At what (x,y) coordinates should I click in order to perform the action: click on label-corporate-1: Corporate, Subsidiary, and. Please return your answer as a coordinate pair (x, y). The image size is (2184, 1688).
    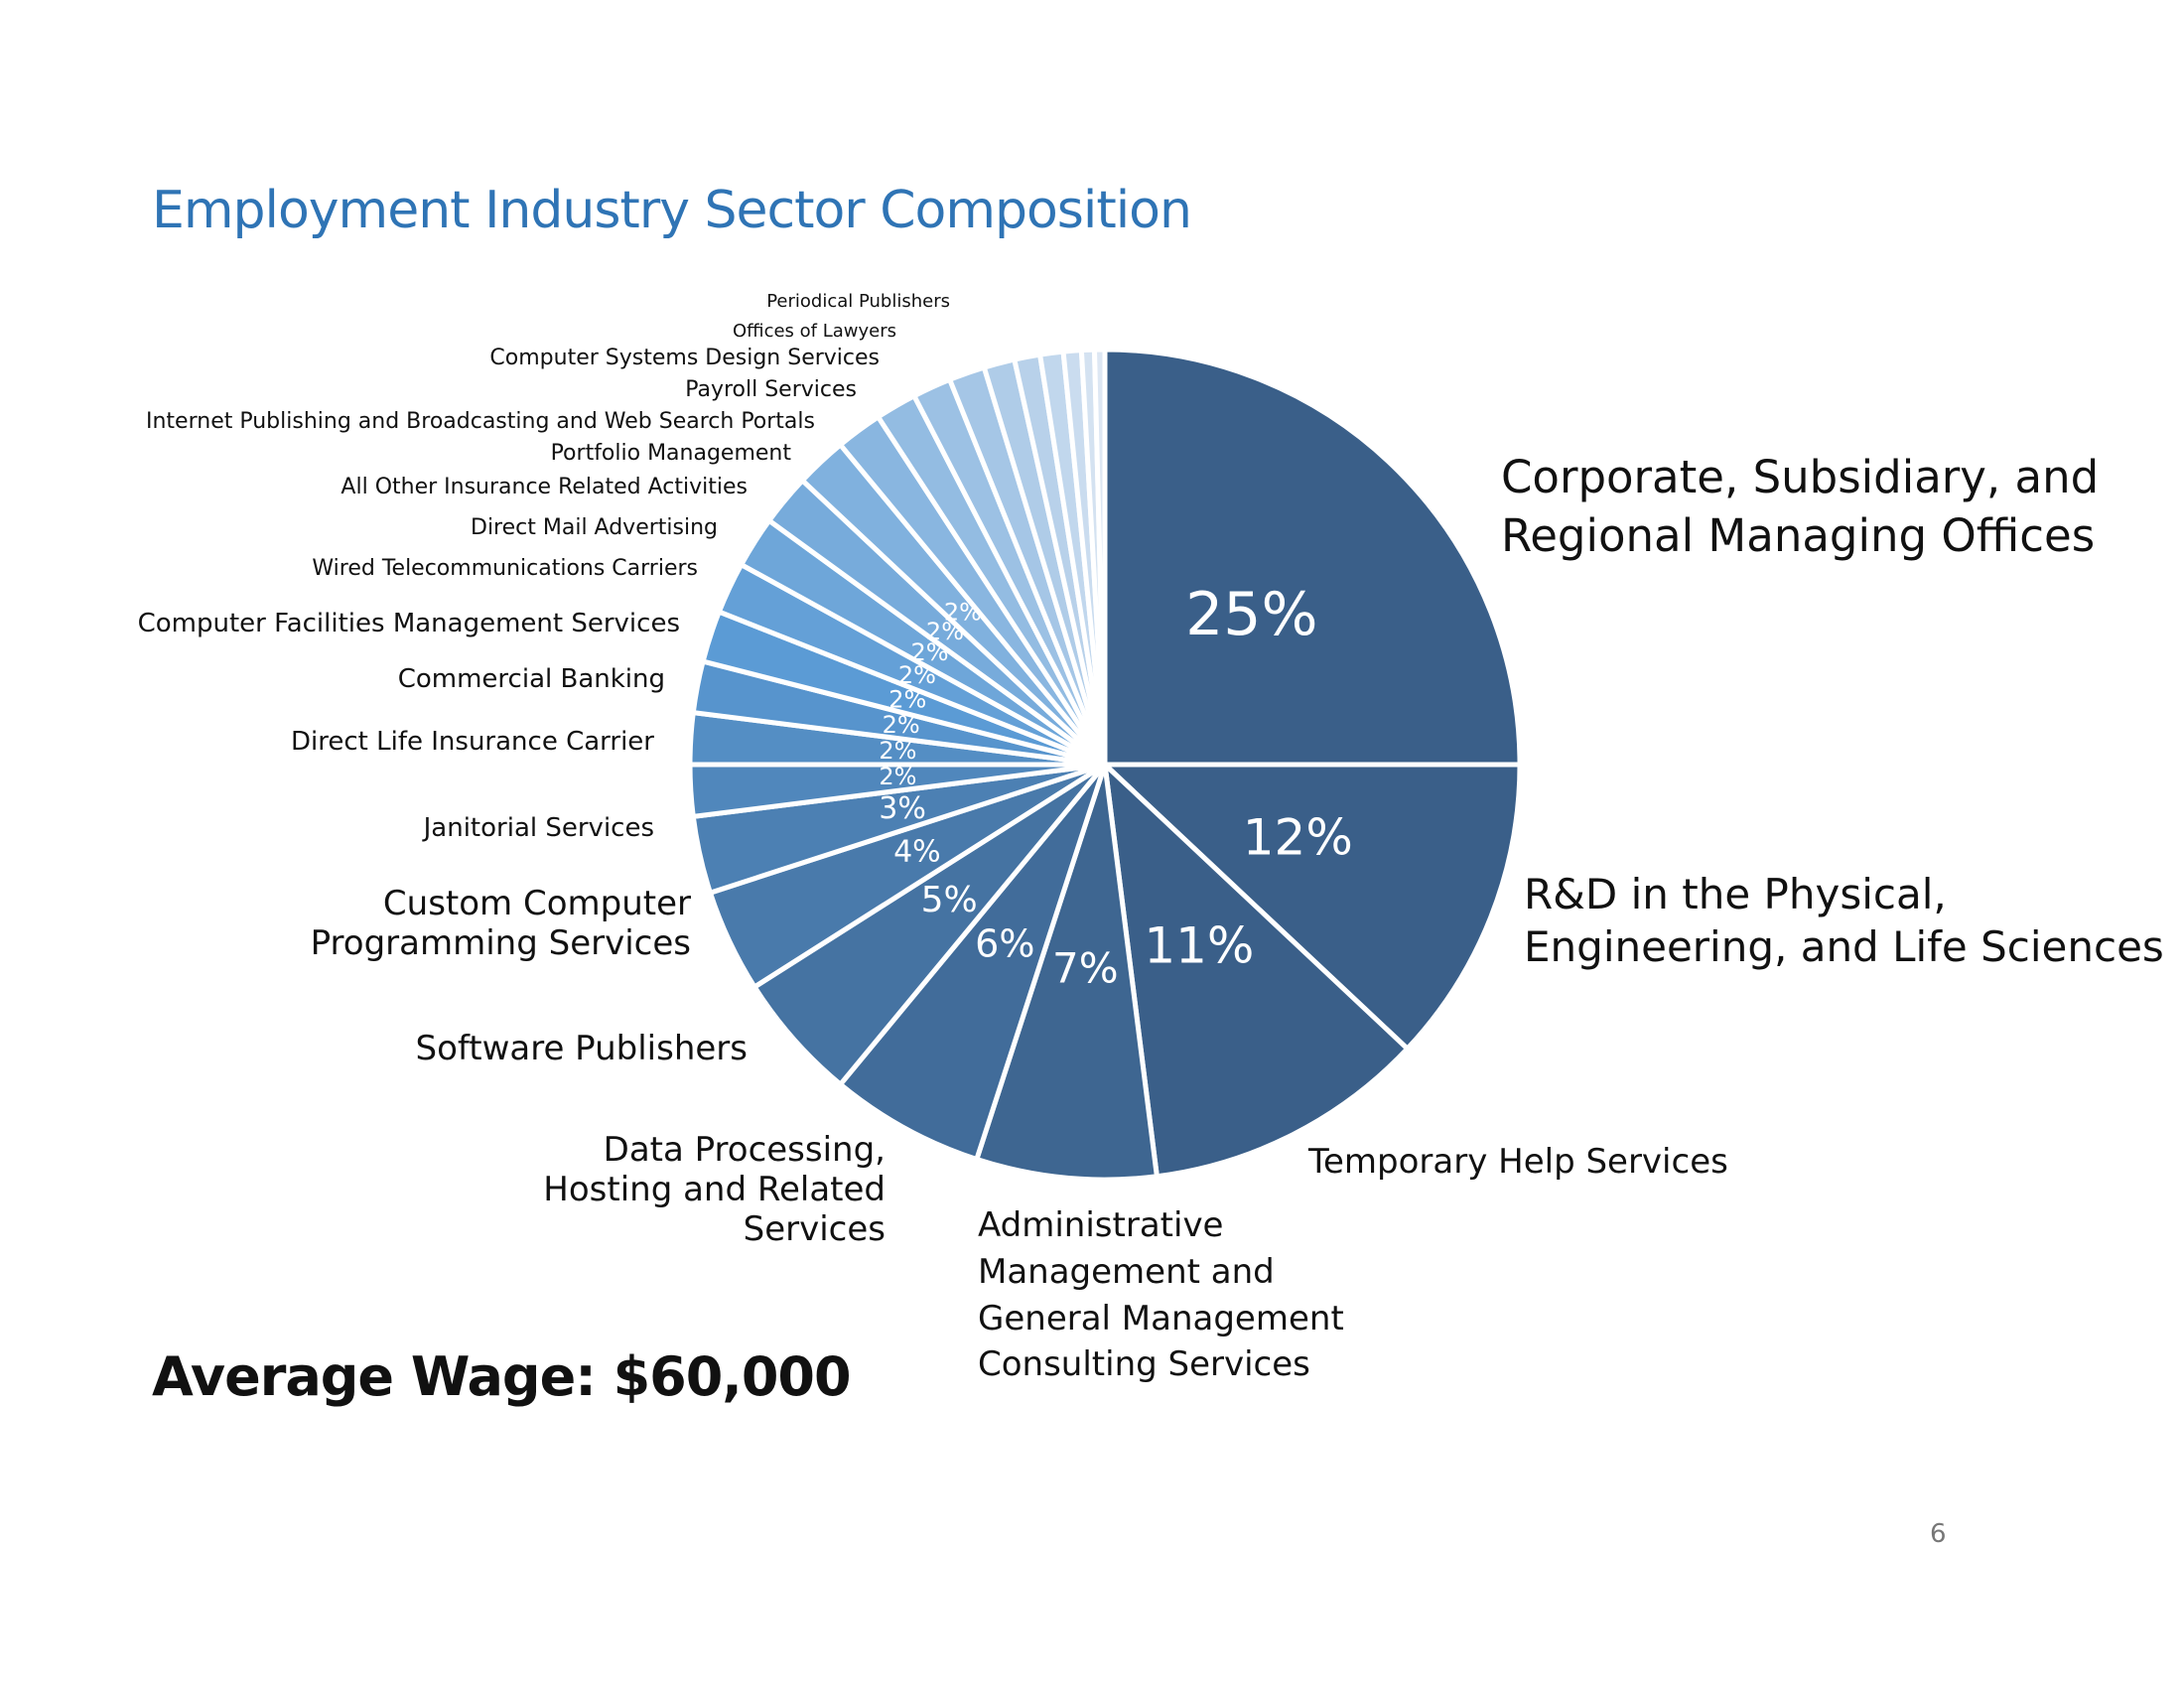
    Looking at the image, I should click on (1800, 477).